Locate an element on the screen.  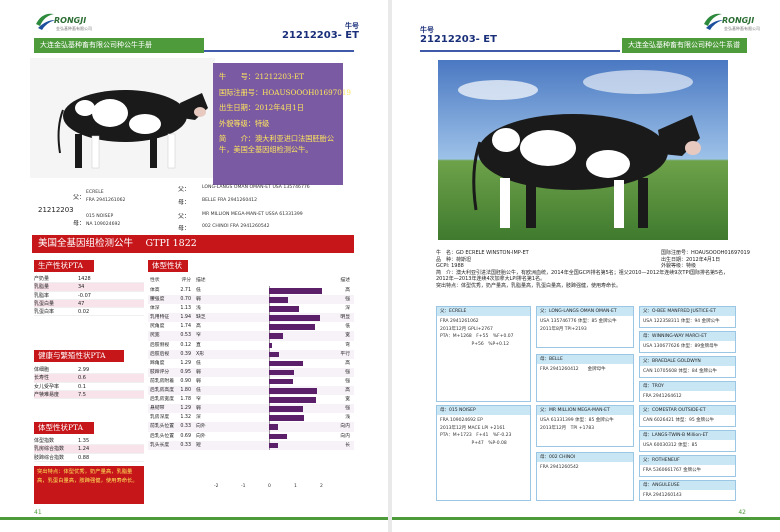
table-row: 体型指数 1.35 is located at coordinates (89, 441).